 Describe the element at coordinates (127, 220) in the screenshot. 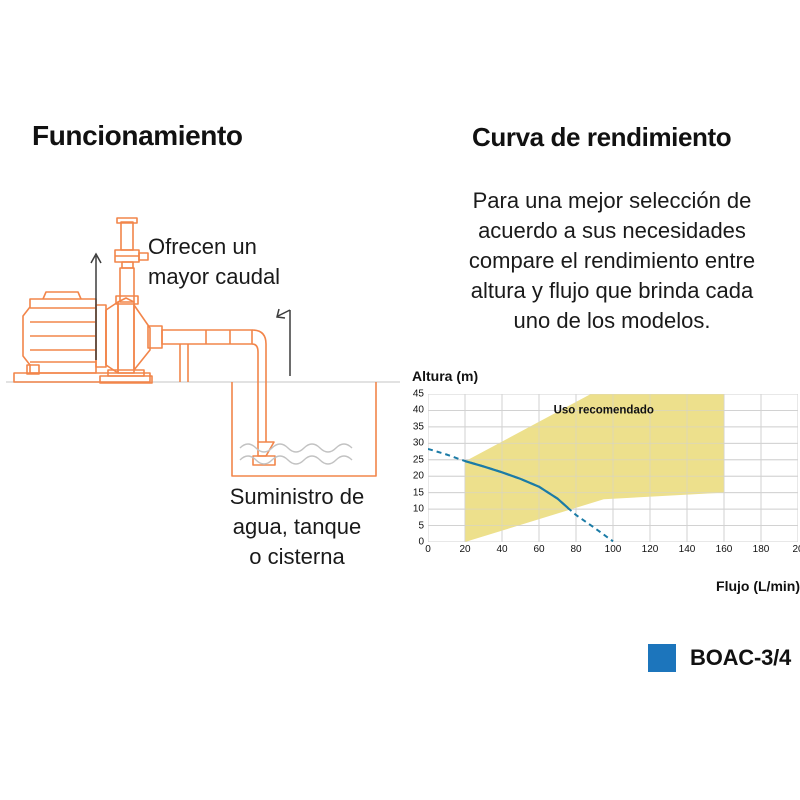

I see `riser-cap` at that location.